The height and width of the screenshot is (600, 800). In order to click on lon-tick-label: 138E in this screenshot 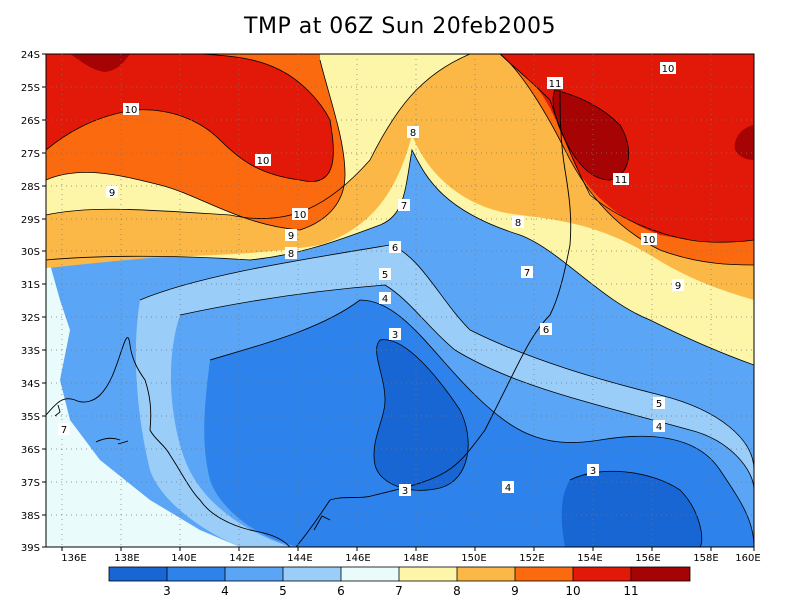, I will do `click(126, 558)`.